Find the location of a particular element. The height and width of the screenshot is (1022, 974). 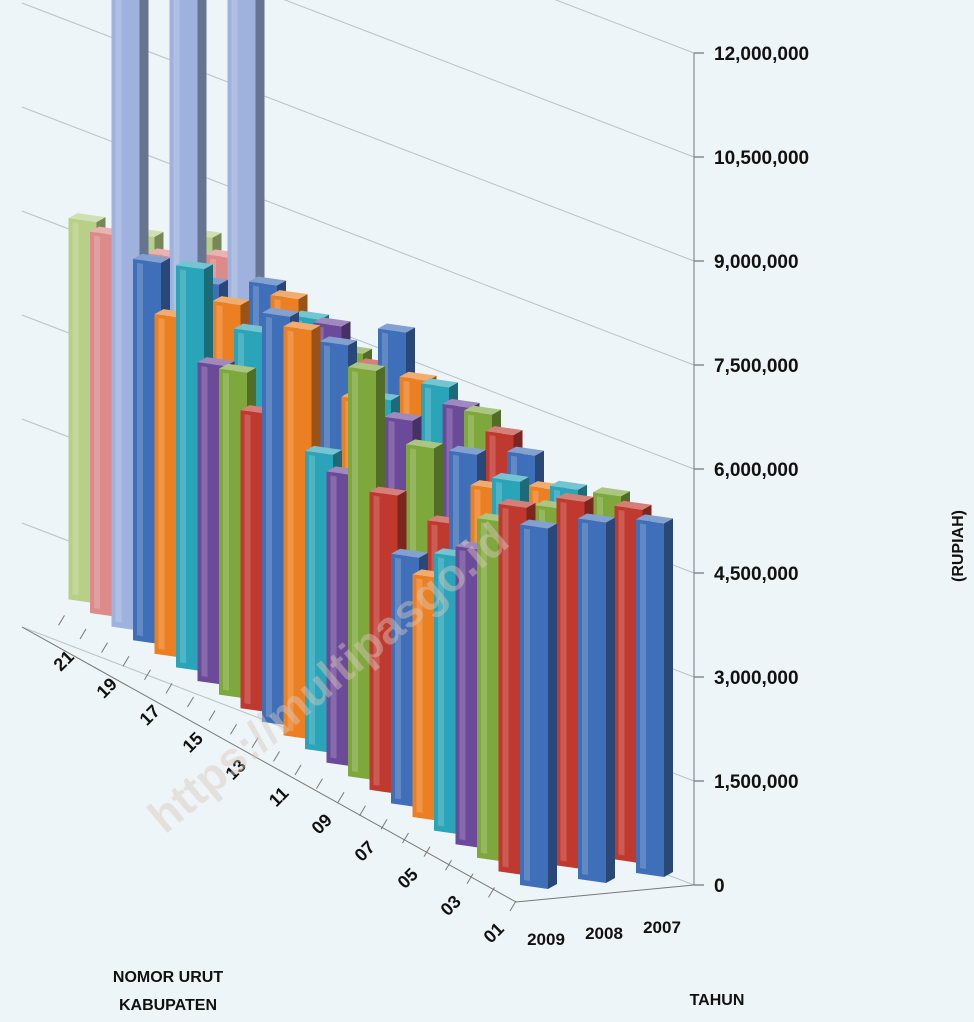

z-axis-line is located at coordinates (605, 893).